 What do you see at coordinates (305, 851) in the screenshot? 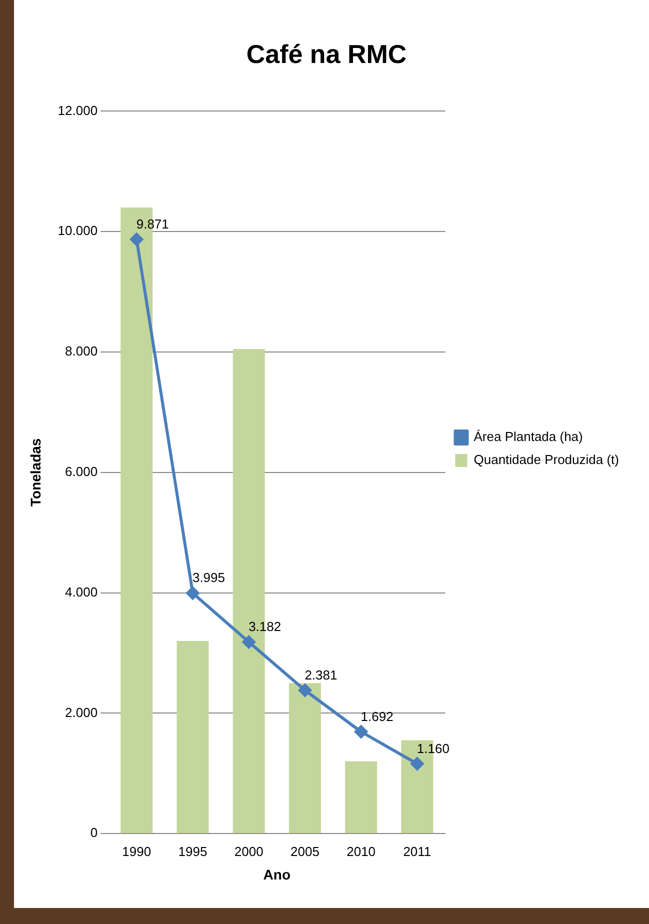
I see `x-tick-label: 2005` at bounding box center [305, 851].